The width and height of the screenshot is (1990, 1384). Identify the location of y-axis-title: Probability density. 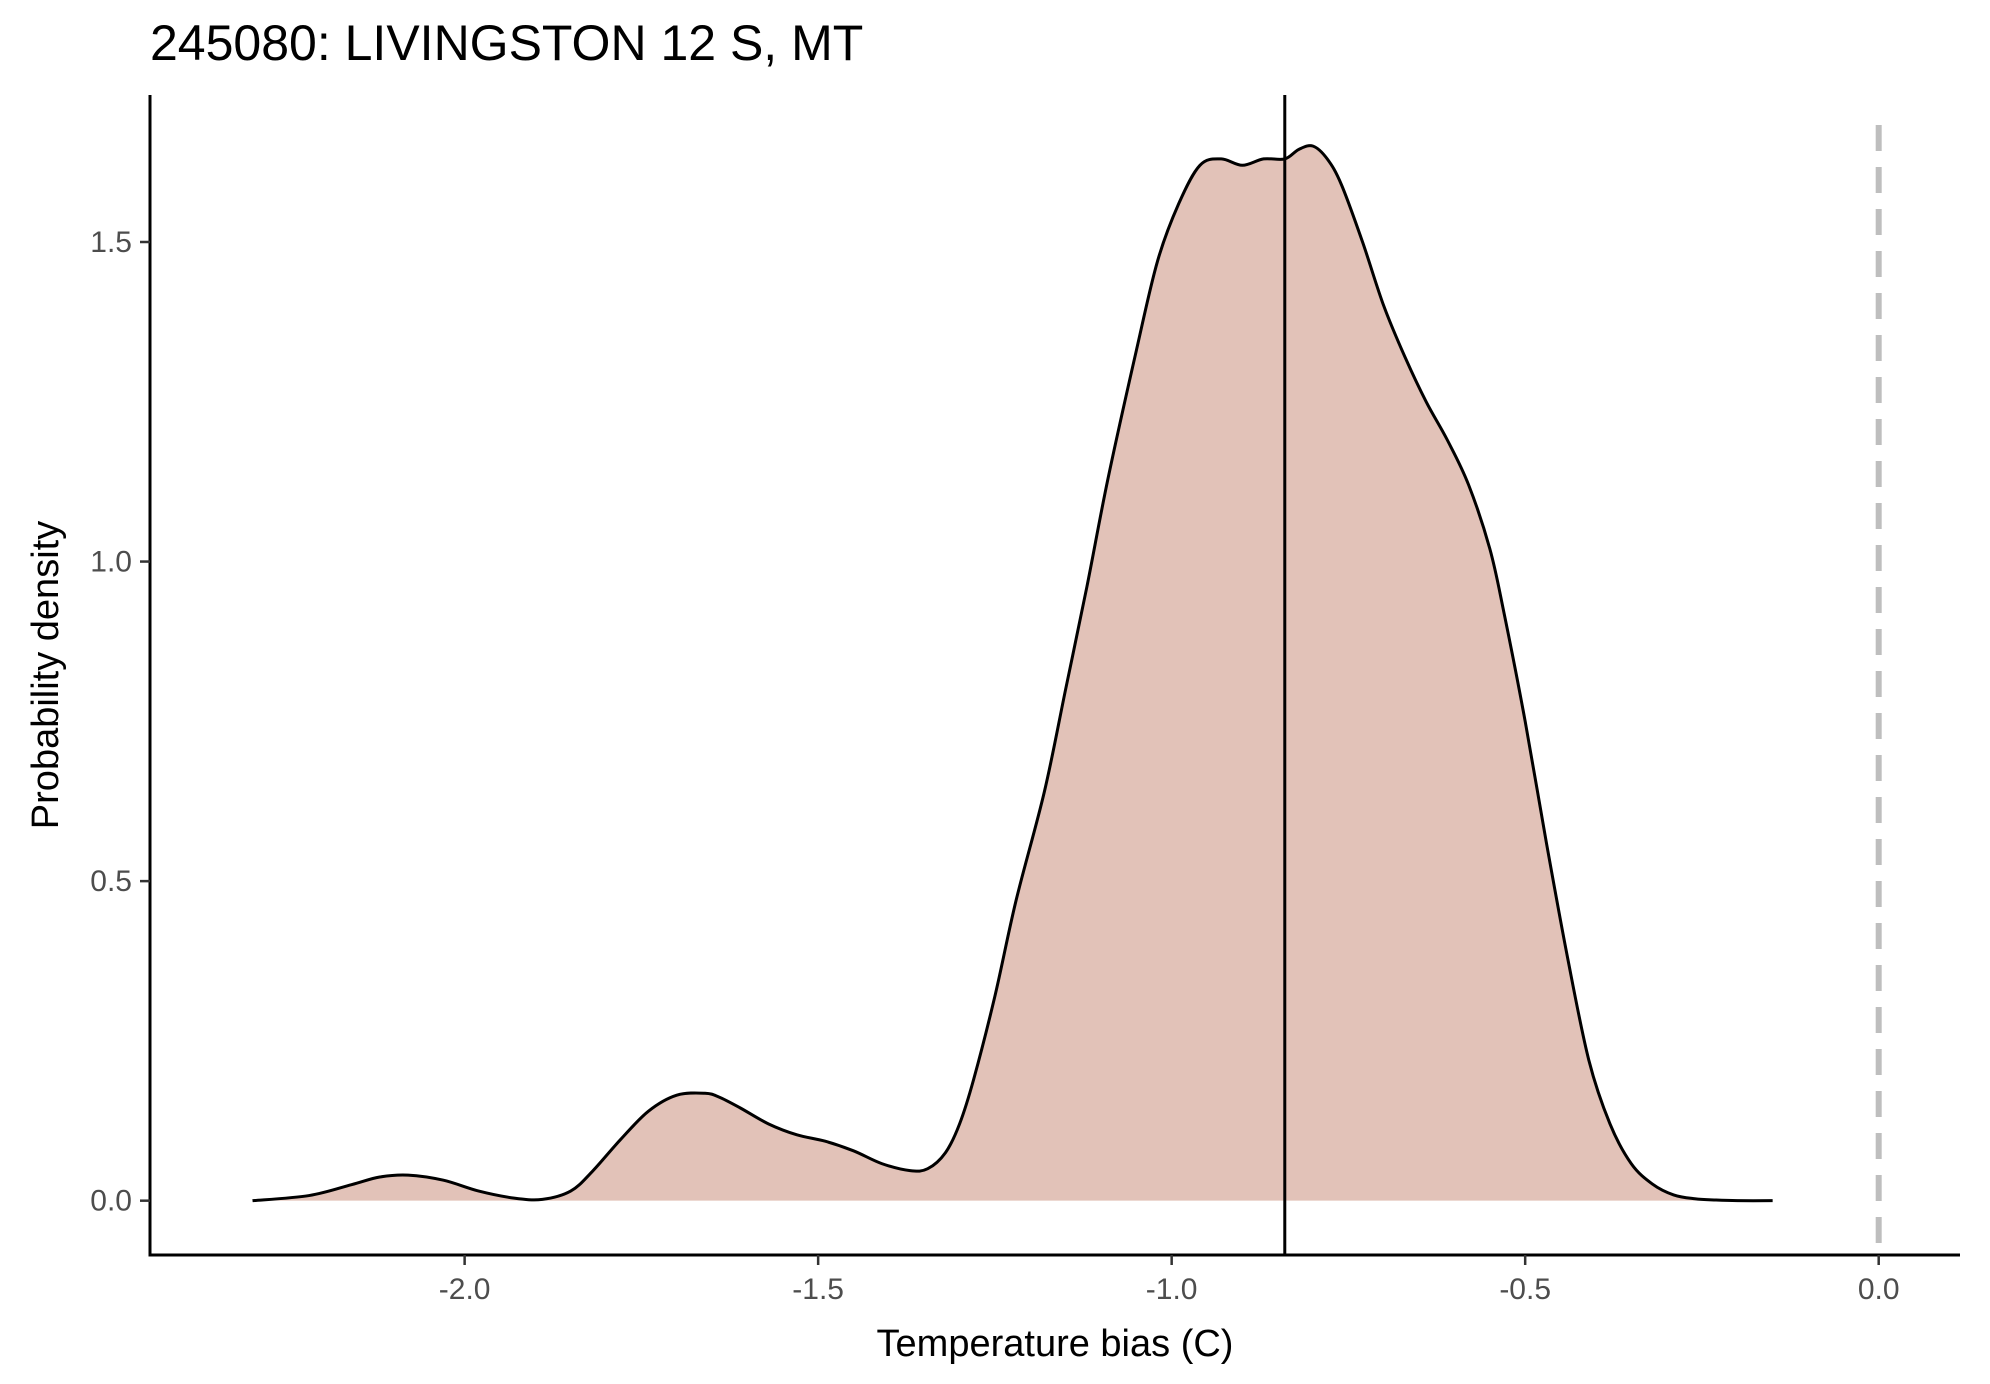
(46, 675).